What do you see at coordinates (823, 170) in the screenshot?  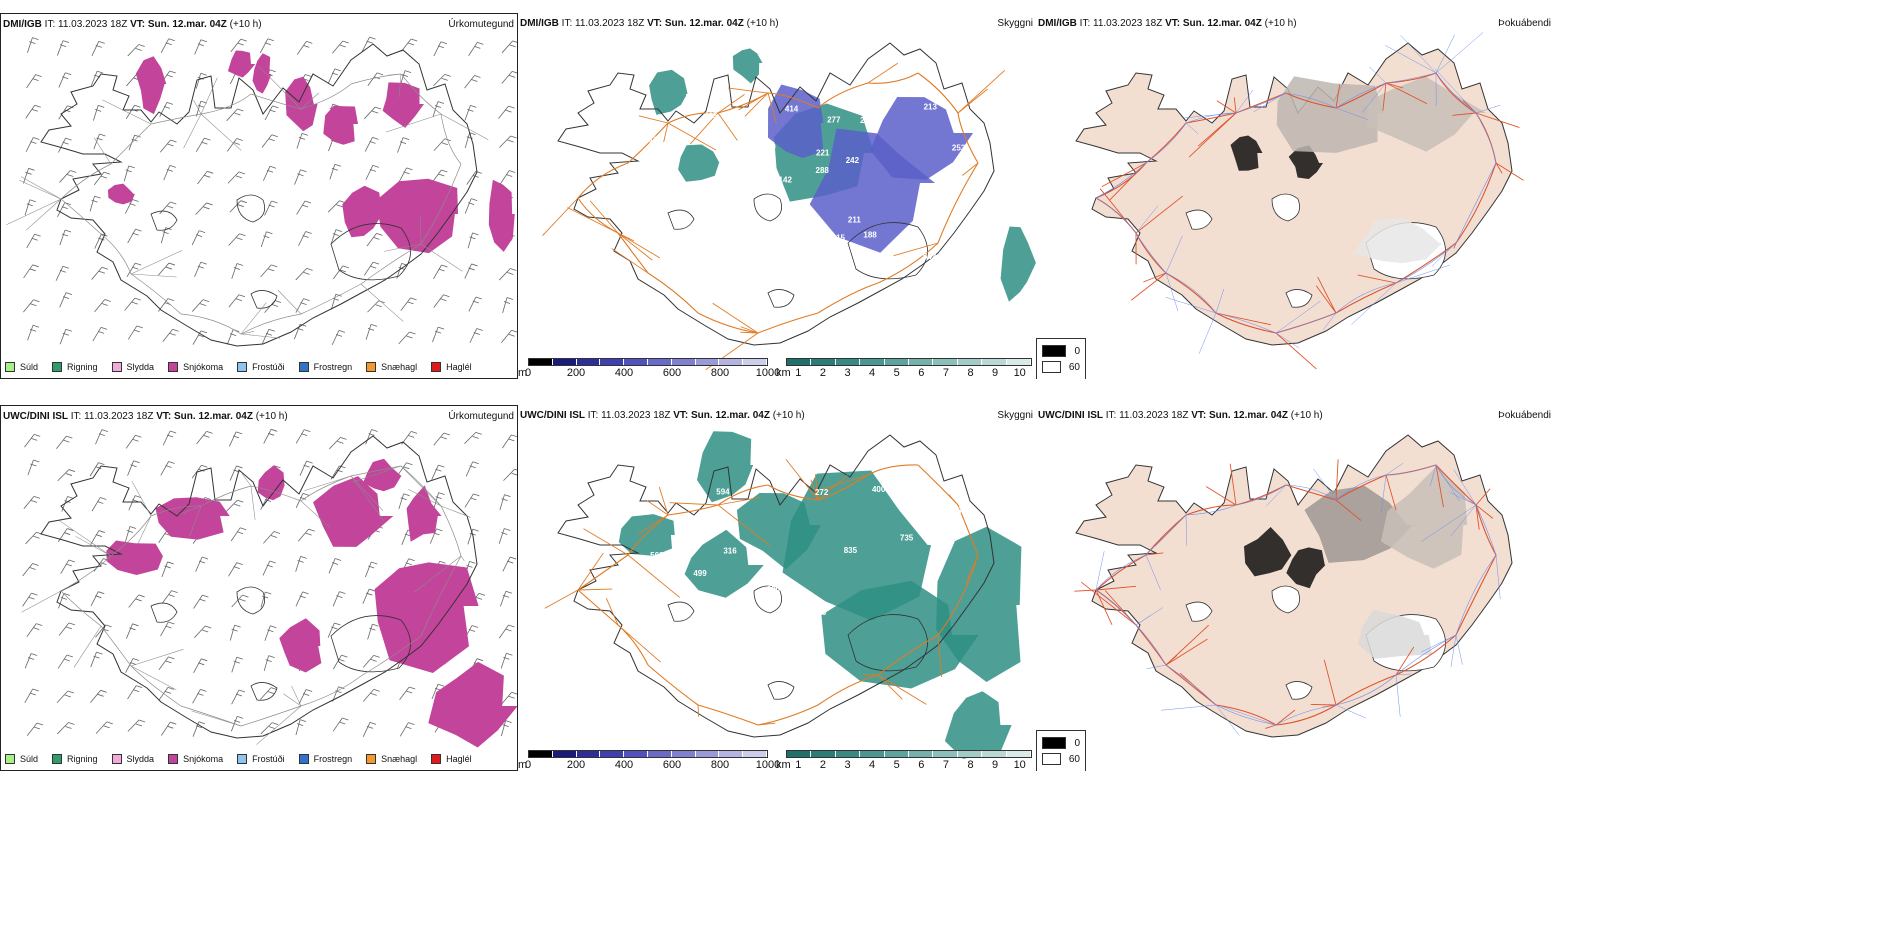 I see `visibility-value-label: 288` at bounding box center [823, 170].